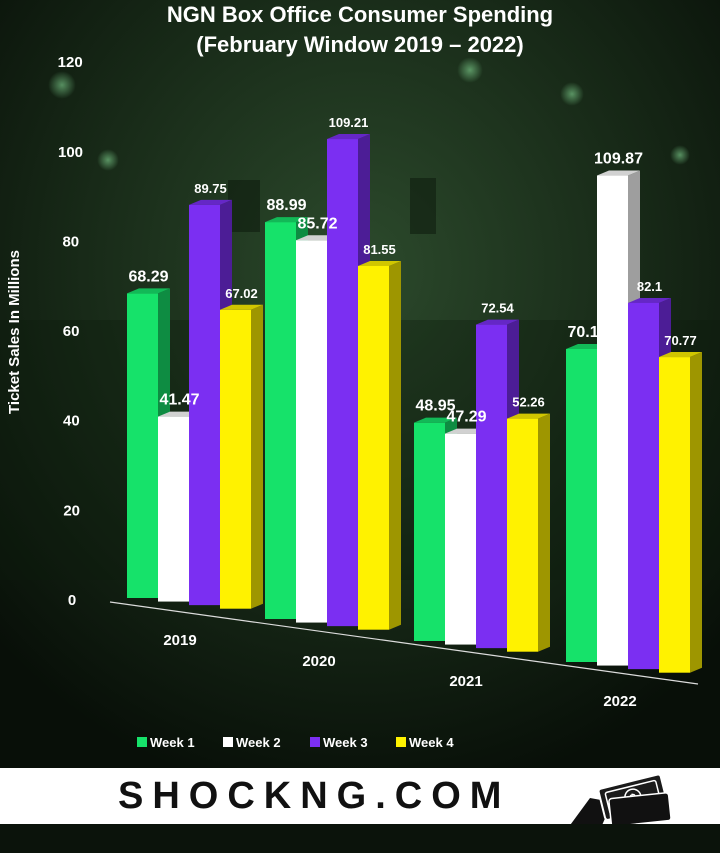 This screenshot has height=853, width=720. What do you see at coordinates (435, 406) in the screenshot?
I see `data-label: 48.95` at bounding box center [435, 406].